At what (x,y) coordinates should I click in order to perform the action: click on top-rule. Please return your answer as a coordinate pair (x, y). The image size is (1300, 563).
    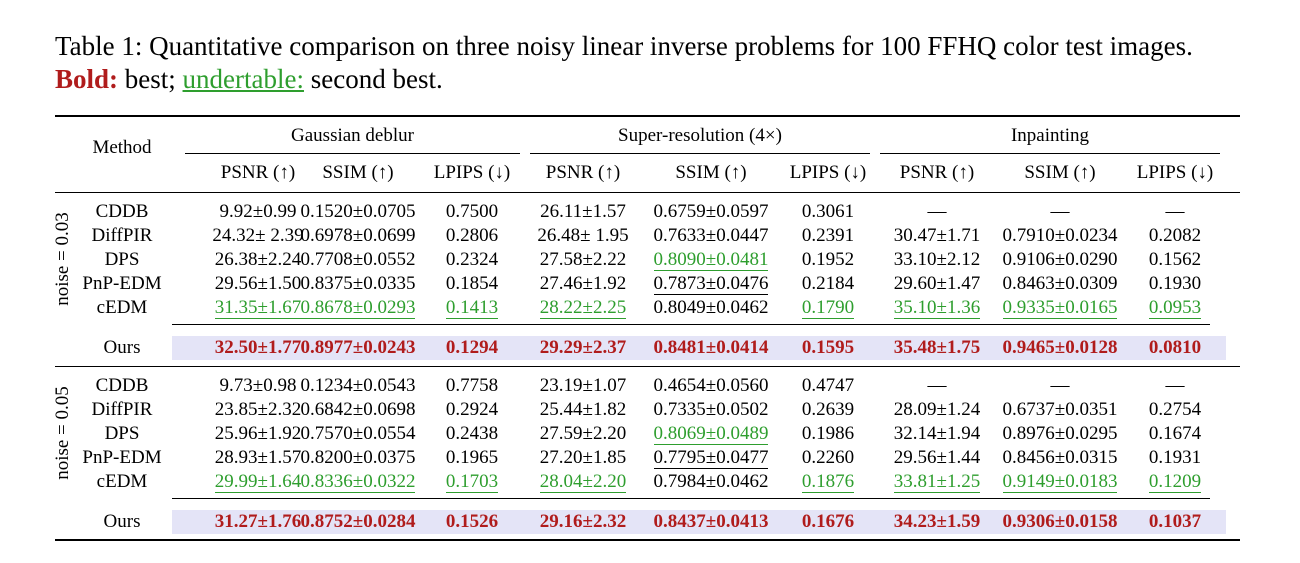
    Looking at the image, I should click on (647, 116).